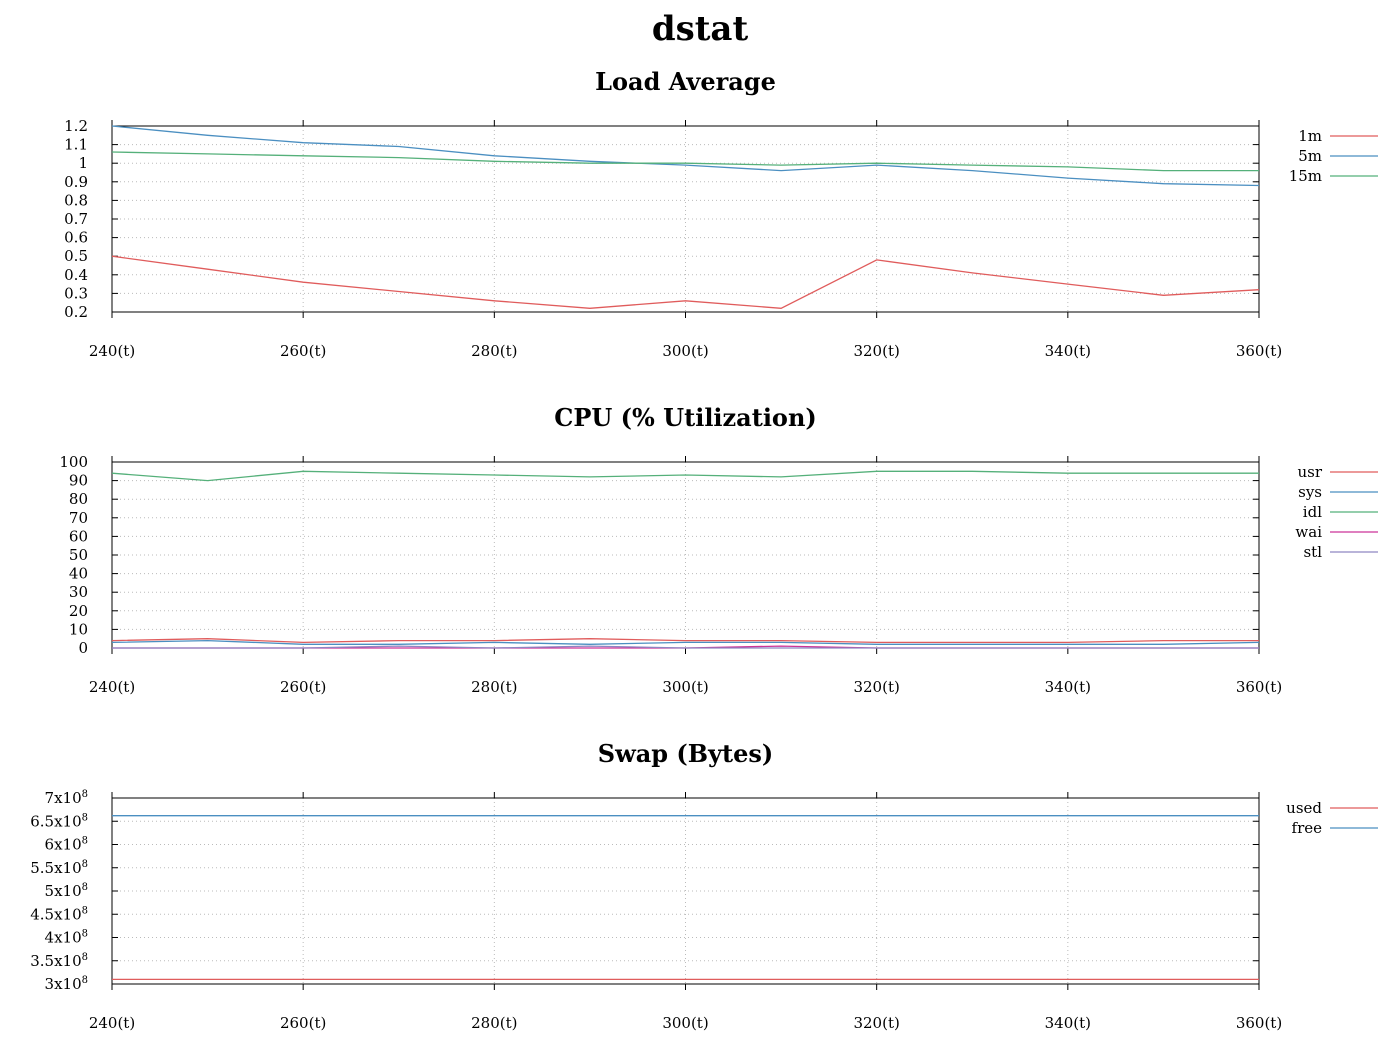 Image resolution: width=1400 pixels, height=1050 pixels. Describe the element at coordinates (1312, 552) in the screenshot. I see `legend-label-stl: stl` at that location.